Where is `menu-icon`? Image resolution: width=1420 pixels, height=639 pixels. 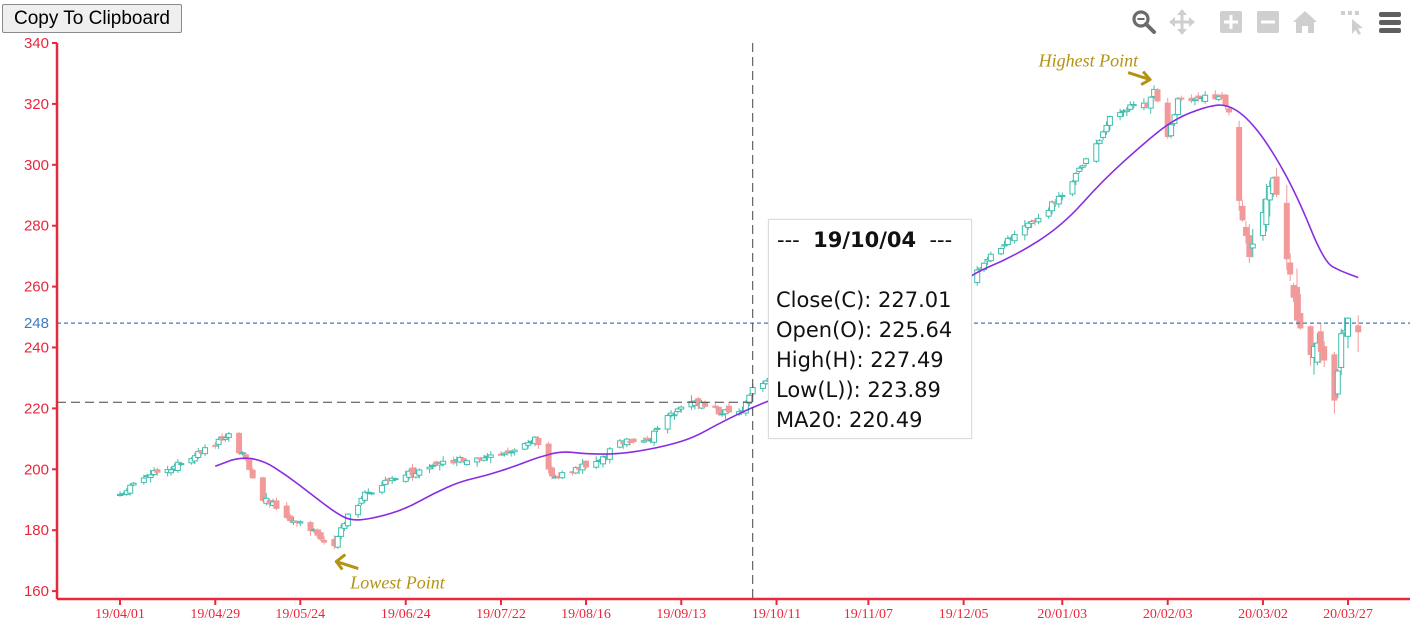
menu-icon is located at coordinates (1390, 22).